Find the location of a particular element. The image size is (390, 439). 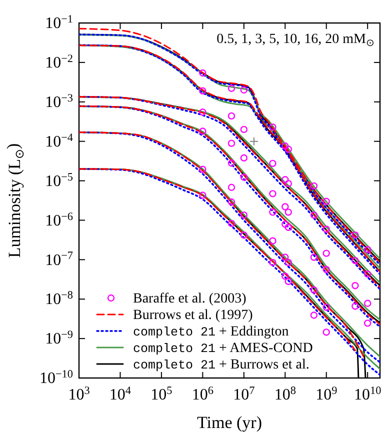

legend-label: Baraffe et al. (2003) is located at coordinates (190, 299).